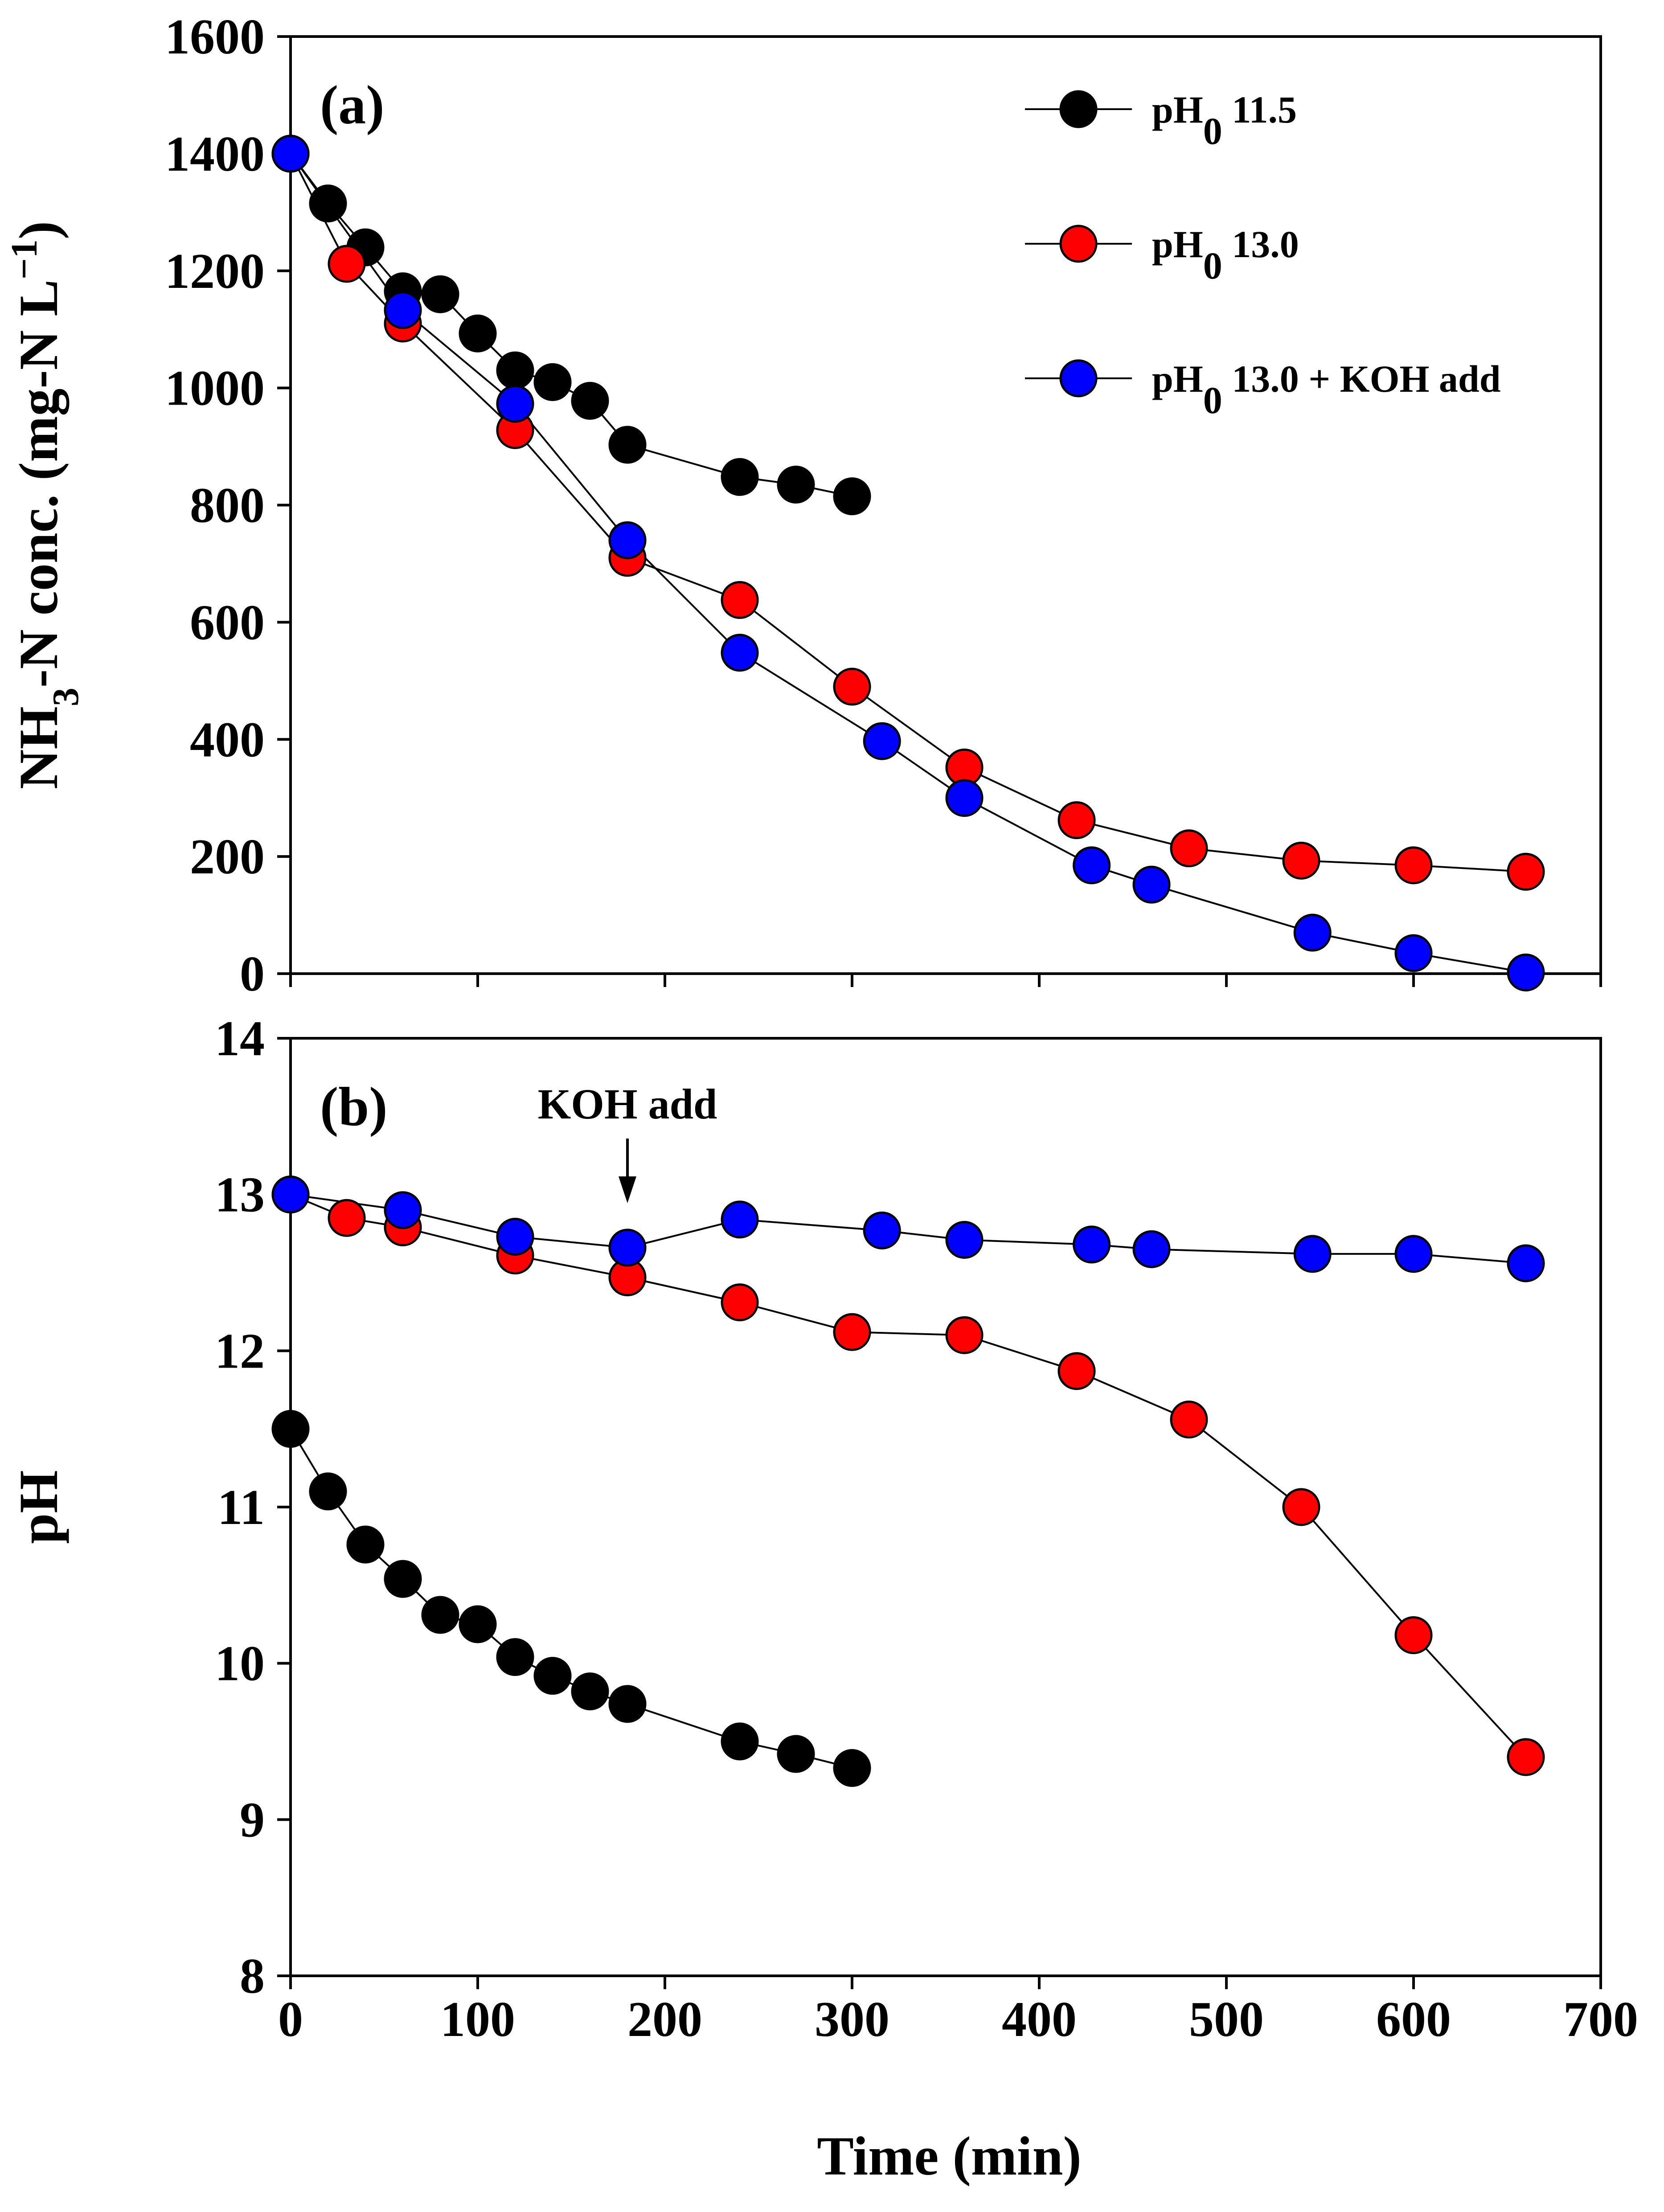  I want to click on y-tick-label: 9, so click(252, 1819).